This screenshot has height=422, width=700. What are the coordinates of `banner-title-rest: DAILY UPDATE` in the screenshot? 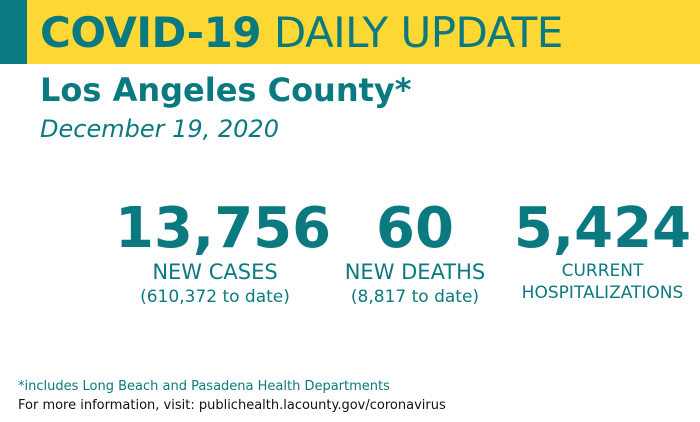 It's located at (418, 32).